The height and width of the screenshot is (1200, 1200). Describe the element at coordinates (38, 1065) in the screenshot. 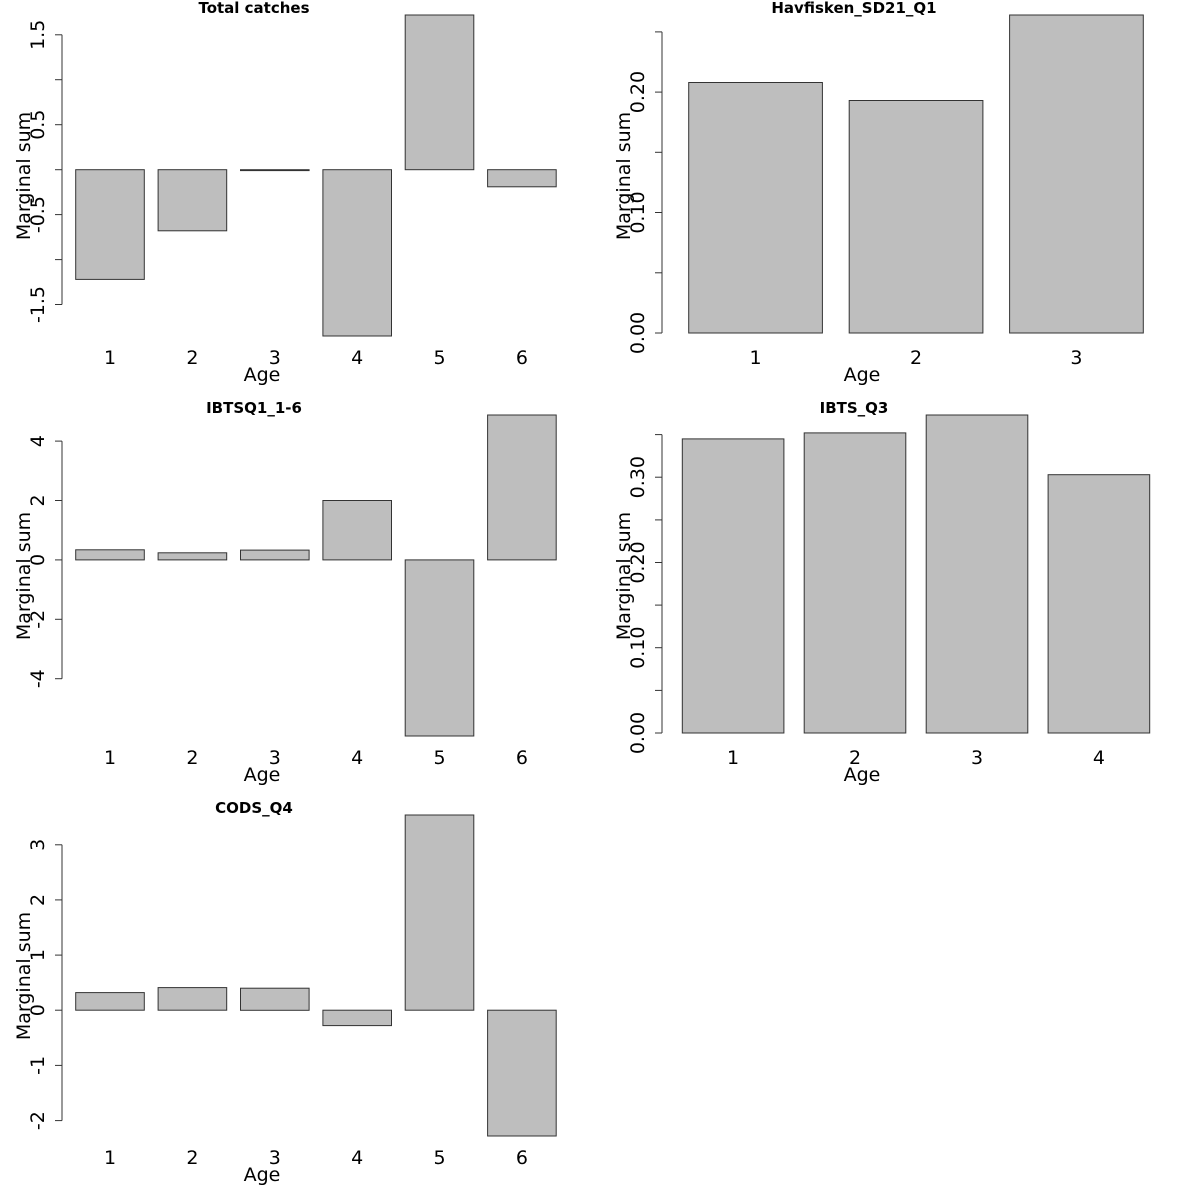

I see `y-tick-label: -1` at that location.